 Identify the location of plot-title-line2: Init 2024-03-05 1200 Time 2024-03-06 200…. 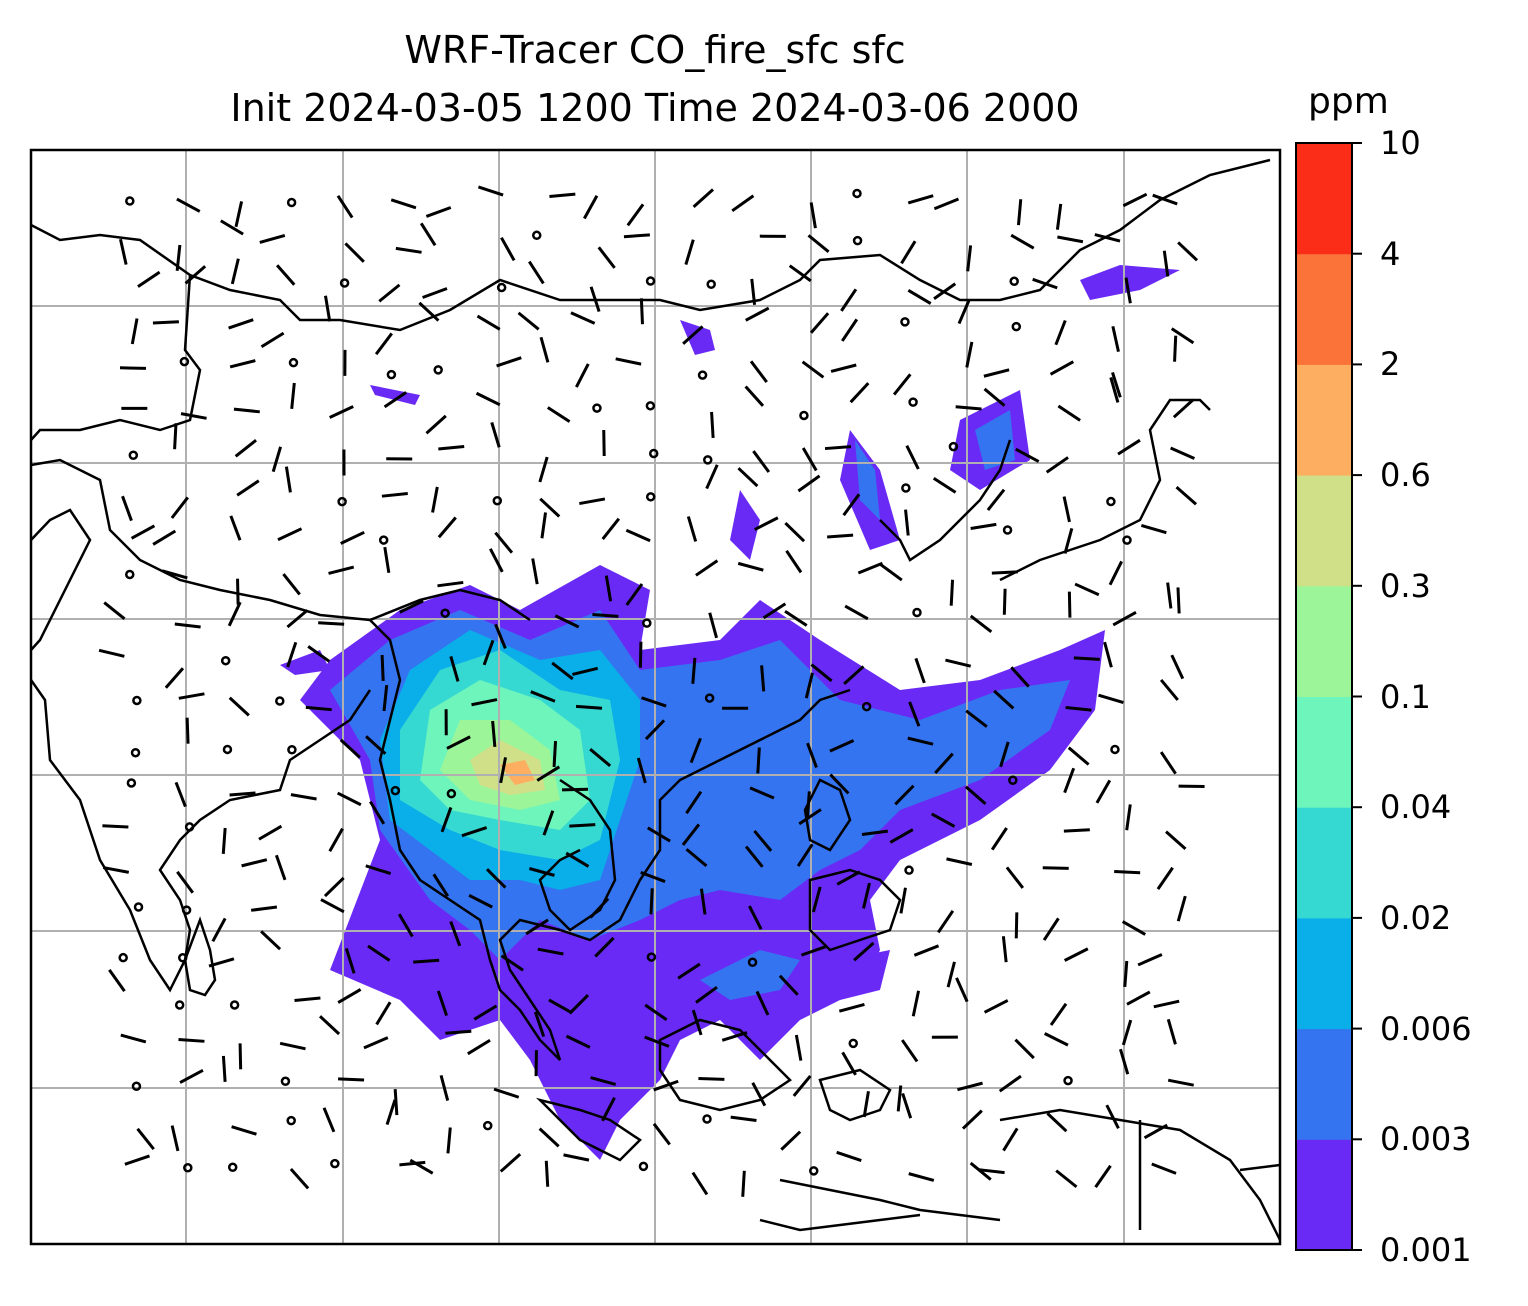
(655, 108).